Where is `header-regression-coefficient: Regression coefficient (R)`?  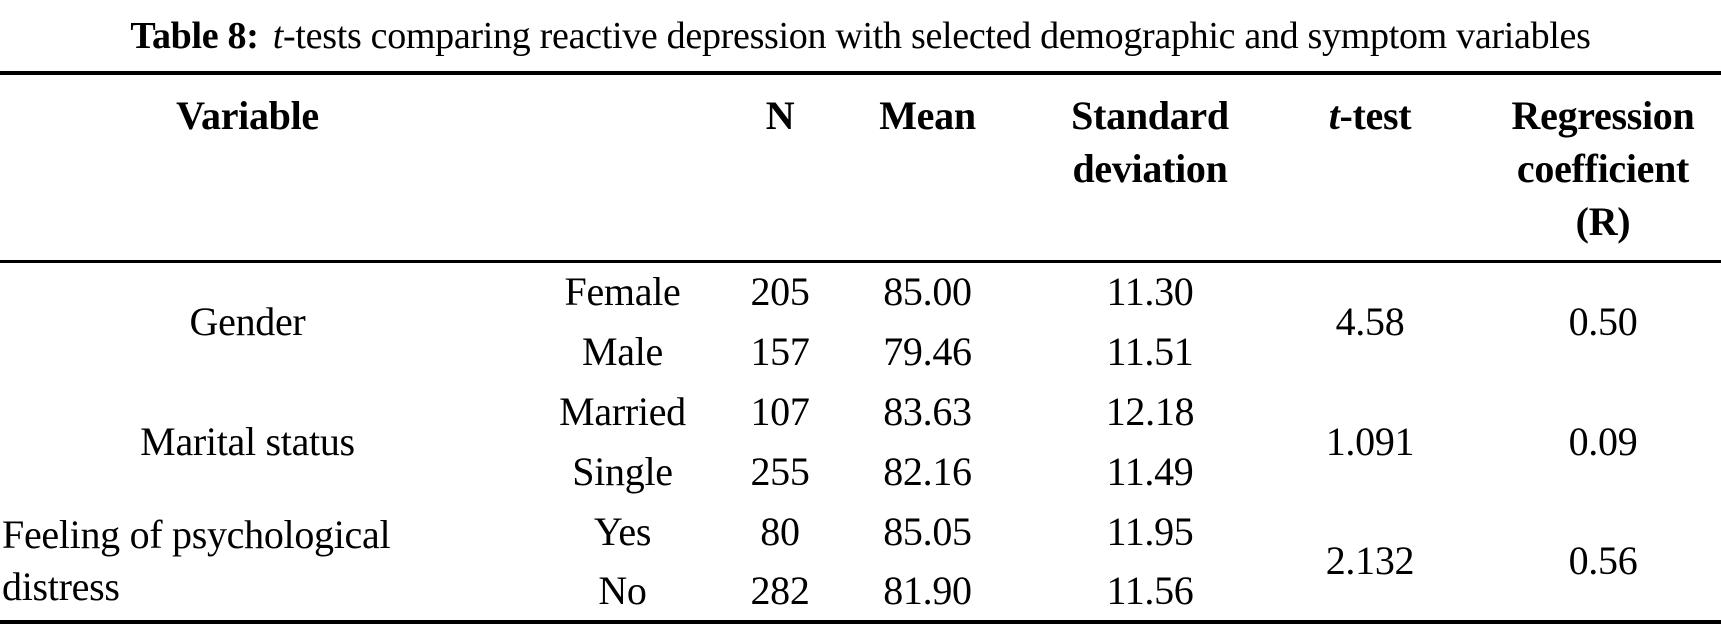
header-regression-coefficient: Regression coefficient (R) is located at coordinates (1603, 167).